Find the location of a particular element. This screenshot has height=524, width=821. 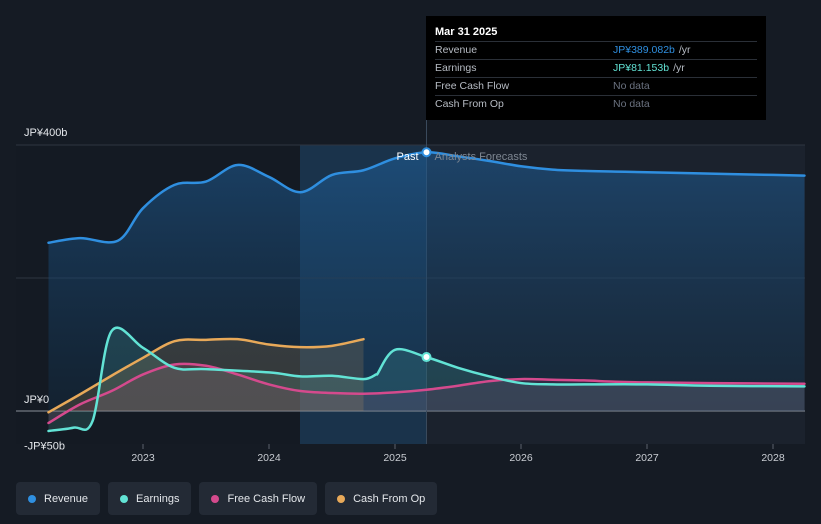

tooltip-label: Earnings is located at coordinates (456, 68).